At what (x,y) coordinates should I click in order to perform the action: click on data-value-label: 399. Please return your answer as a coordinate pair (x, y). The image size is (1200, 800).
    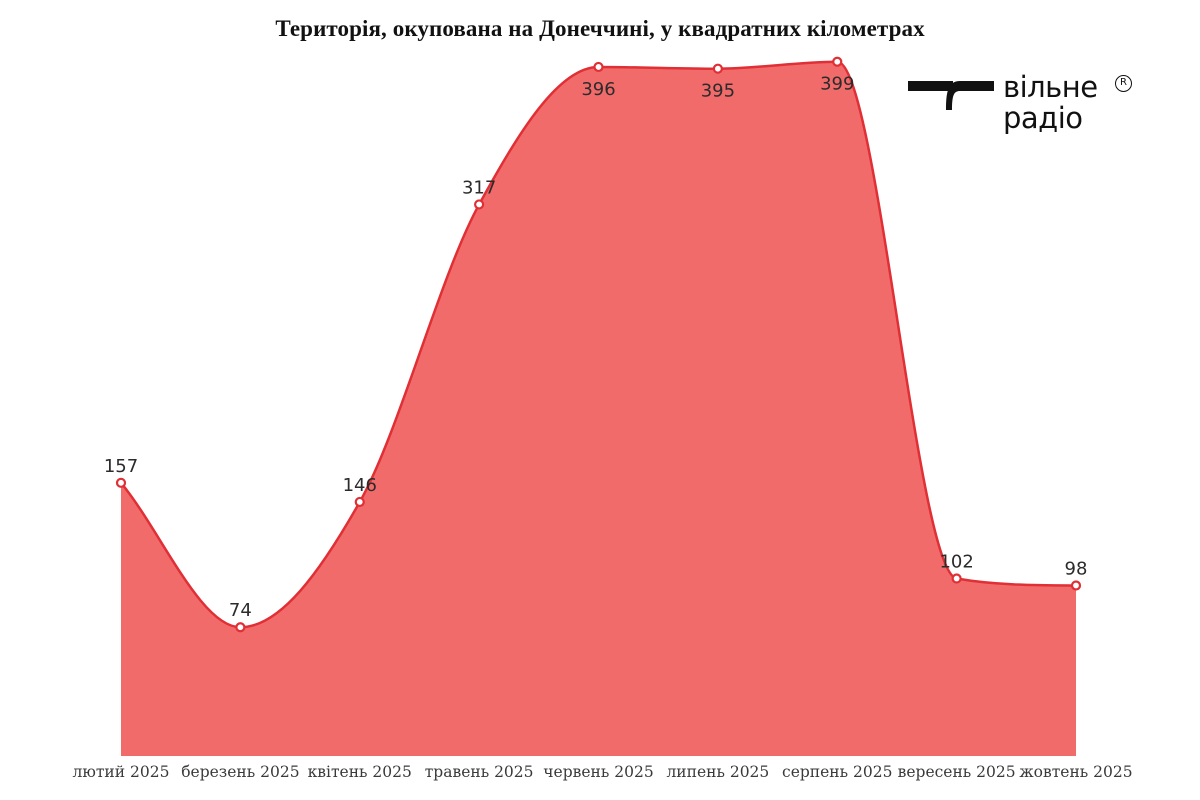
    Looking at the image, I should click on (837, 84).